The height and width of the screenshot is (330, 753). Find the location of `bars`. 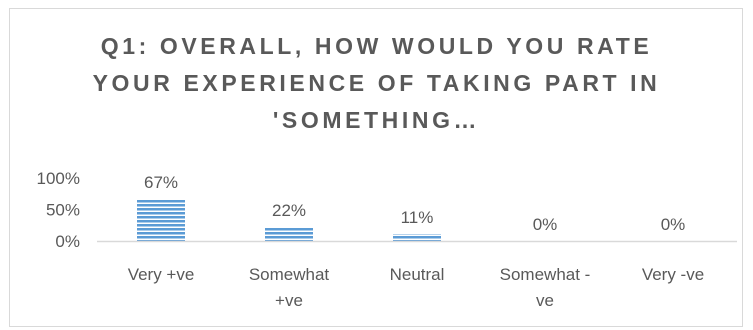

bars is located at coordinates (289, 219).